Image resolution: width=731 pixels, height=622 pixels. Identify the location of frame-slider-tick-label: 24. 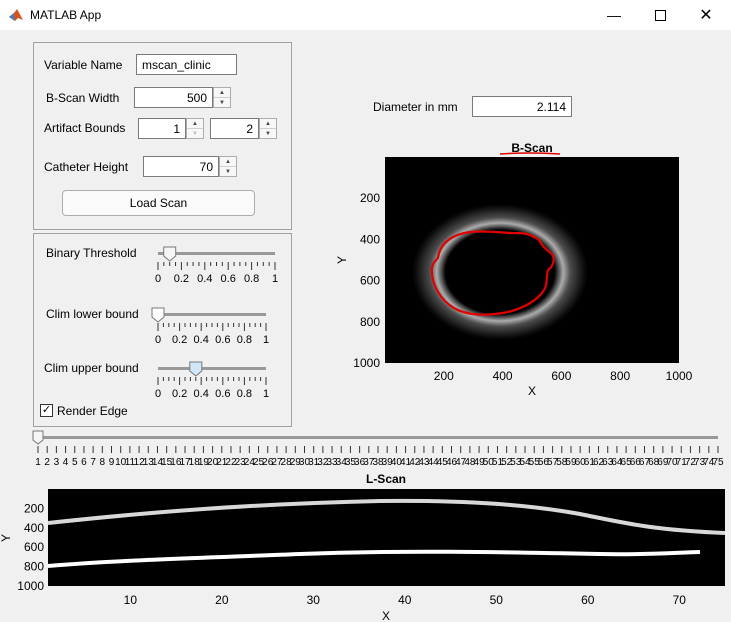
(250, 462).